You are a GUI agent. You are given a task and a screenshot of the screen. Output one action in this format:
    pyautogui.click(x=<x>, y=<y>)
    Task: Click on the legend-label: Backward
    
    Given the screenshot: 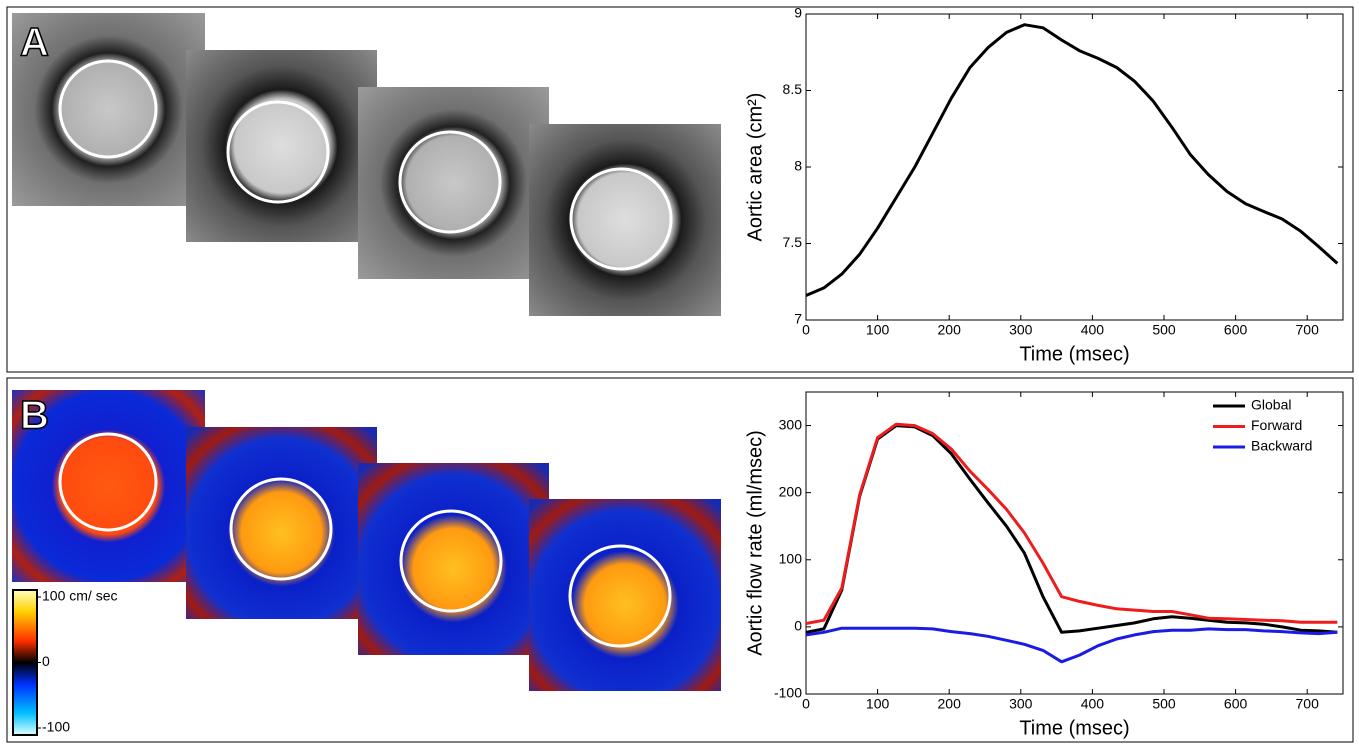 What is the action you would take?
    pyautogui.click(x=1281, y=446)
    